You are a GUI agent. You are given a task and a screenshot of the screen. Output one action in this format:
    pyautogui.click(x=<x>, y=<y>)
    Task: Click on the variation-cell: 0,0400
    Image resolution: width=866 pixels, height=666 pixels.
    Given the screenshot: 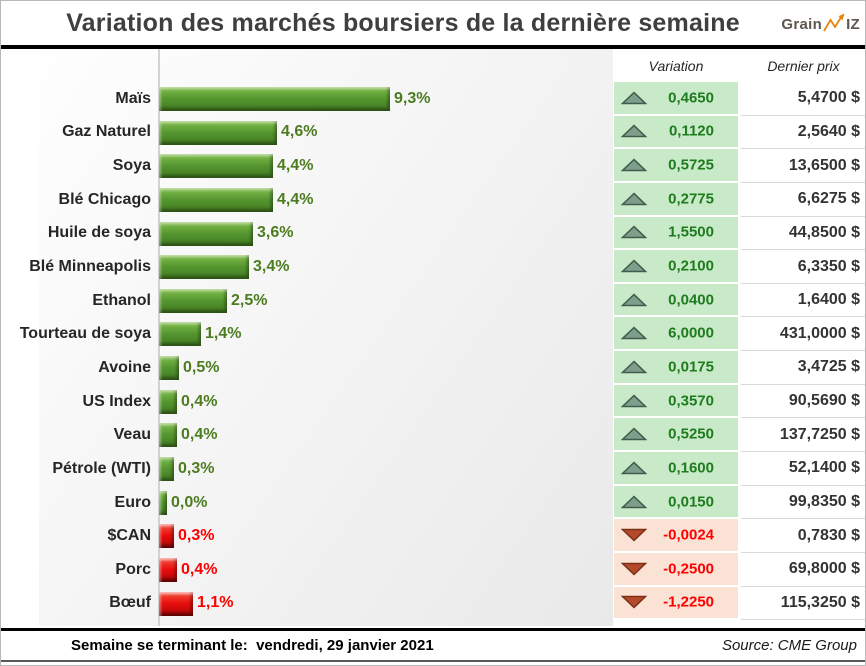 What is the action you would take?
    pyautogui.click(x=676, y=300)
    